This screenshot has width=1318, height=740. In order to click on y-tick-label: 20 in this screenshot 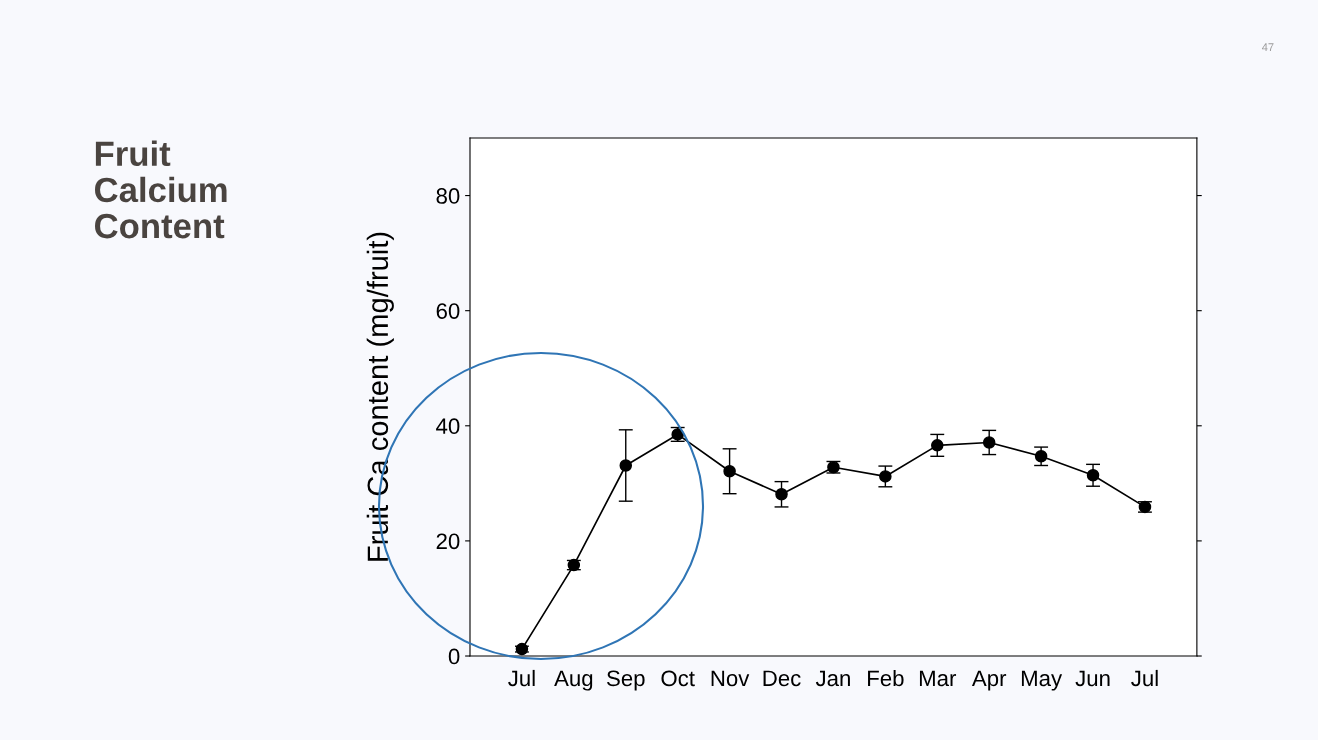, I will do `click(448, 541)`.